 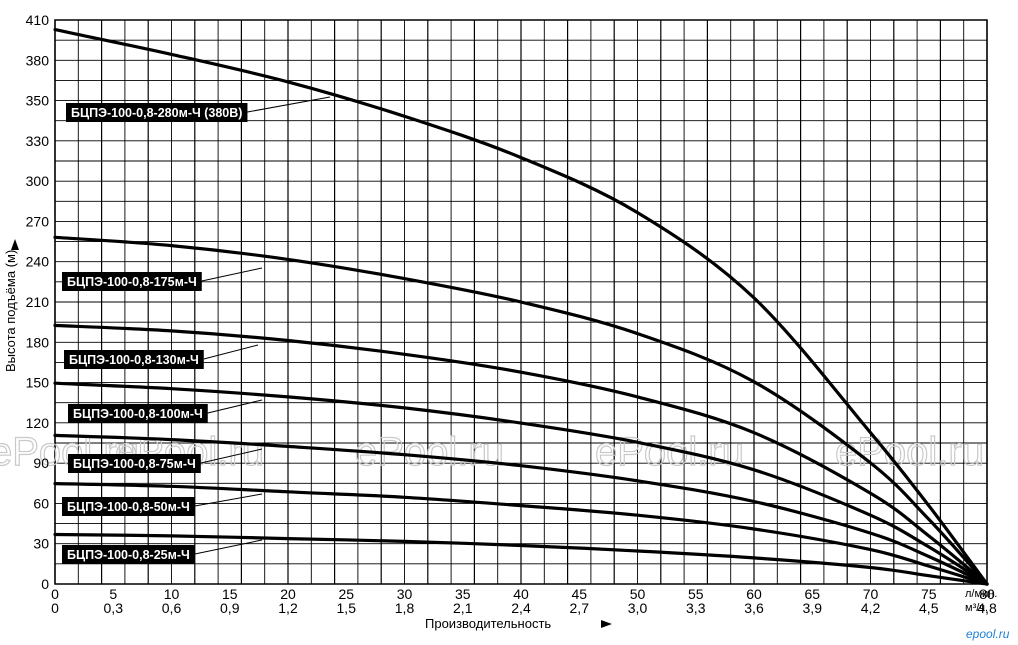 I want to click on series-label-2: БЦПЭ-100-0,8-130м-Ч, so click(x=161, y=356).